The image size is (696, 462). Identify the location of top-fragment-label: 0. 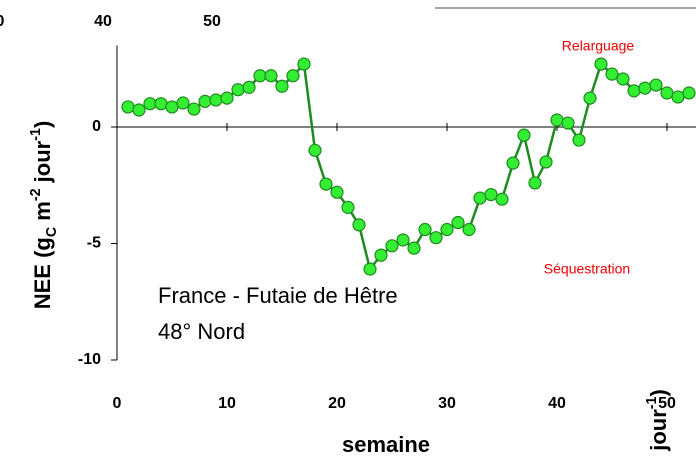
(2, 21).